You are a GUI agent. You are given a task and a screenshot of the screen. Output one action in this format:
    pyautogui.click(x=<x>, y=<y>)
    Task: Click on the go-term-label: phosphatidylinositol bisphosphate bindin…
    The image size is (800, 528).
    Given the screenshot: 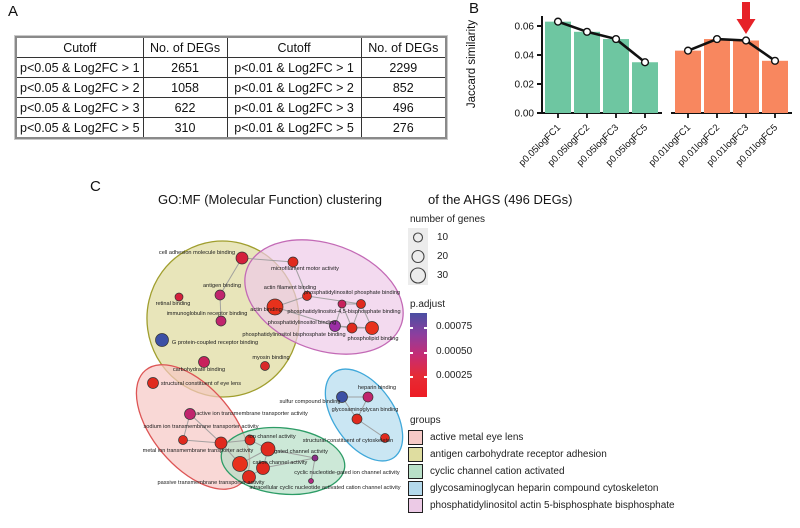 What is the action you would take?
    pyautogui.click(x=293, y=335)
    